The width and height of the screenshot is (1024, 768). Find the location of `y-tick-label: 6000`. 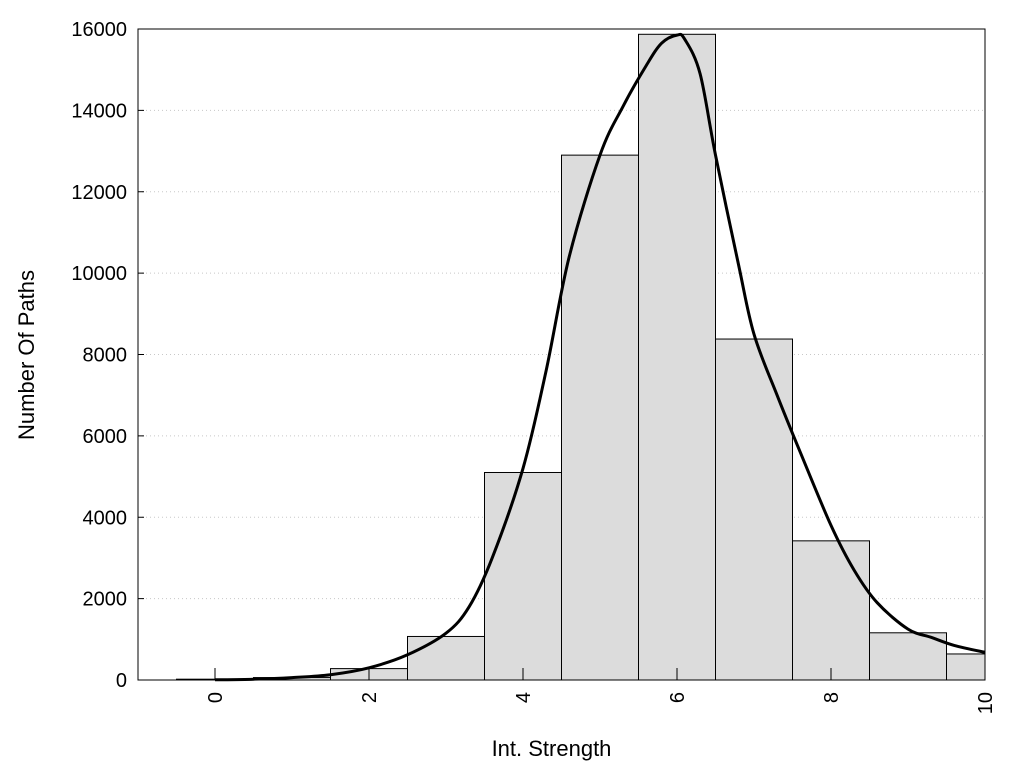

y-tick-label: 6000 is located at coordinates (105, 437).